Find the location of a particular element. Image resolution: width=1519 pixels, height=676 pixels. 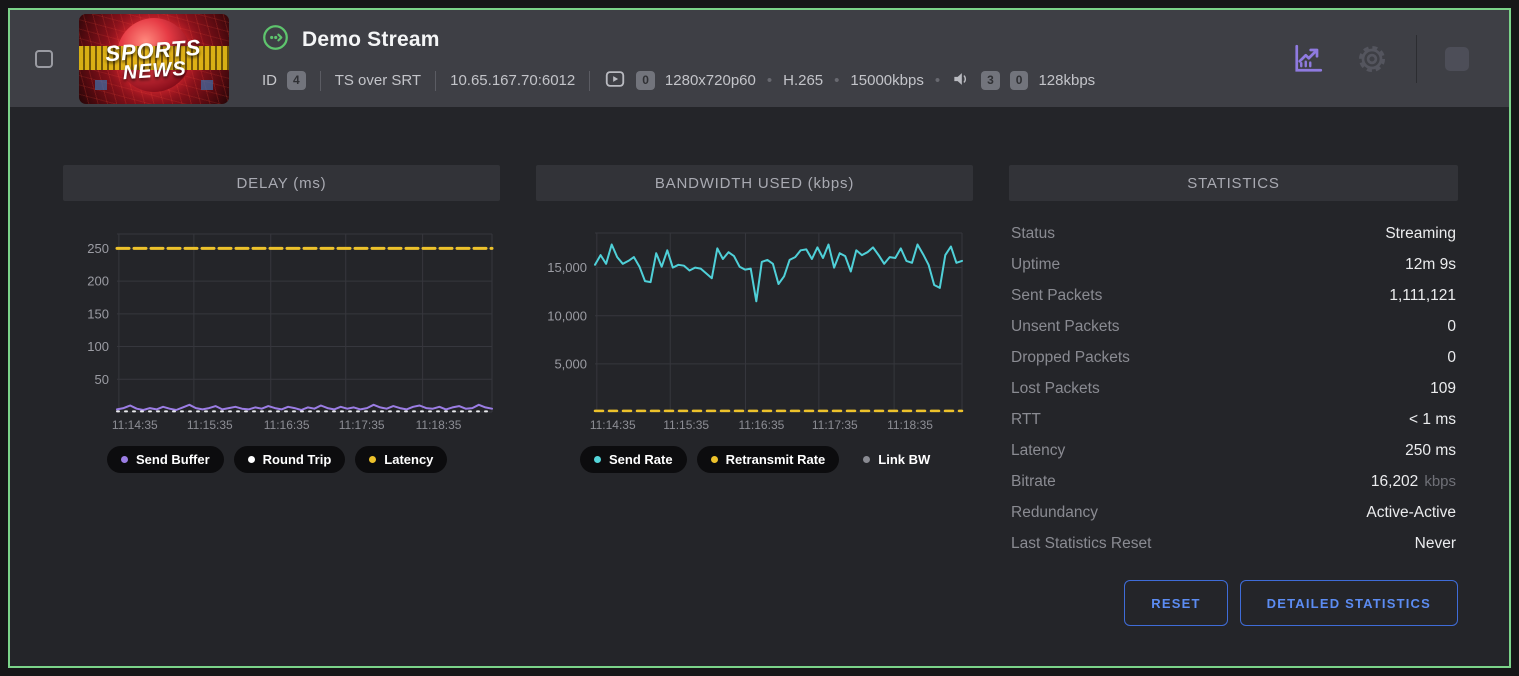

stat-label: Unsent Packets is located at coordinates (1065, 326).